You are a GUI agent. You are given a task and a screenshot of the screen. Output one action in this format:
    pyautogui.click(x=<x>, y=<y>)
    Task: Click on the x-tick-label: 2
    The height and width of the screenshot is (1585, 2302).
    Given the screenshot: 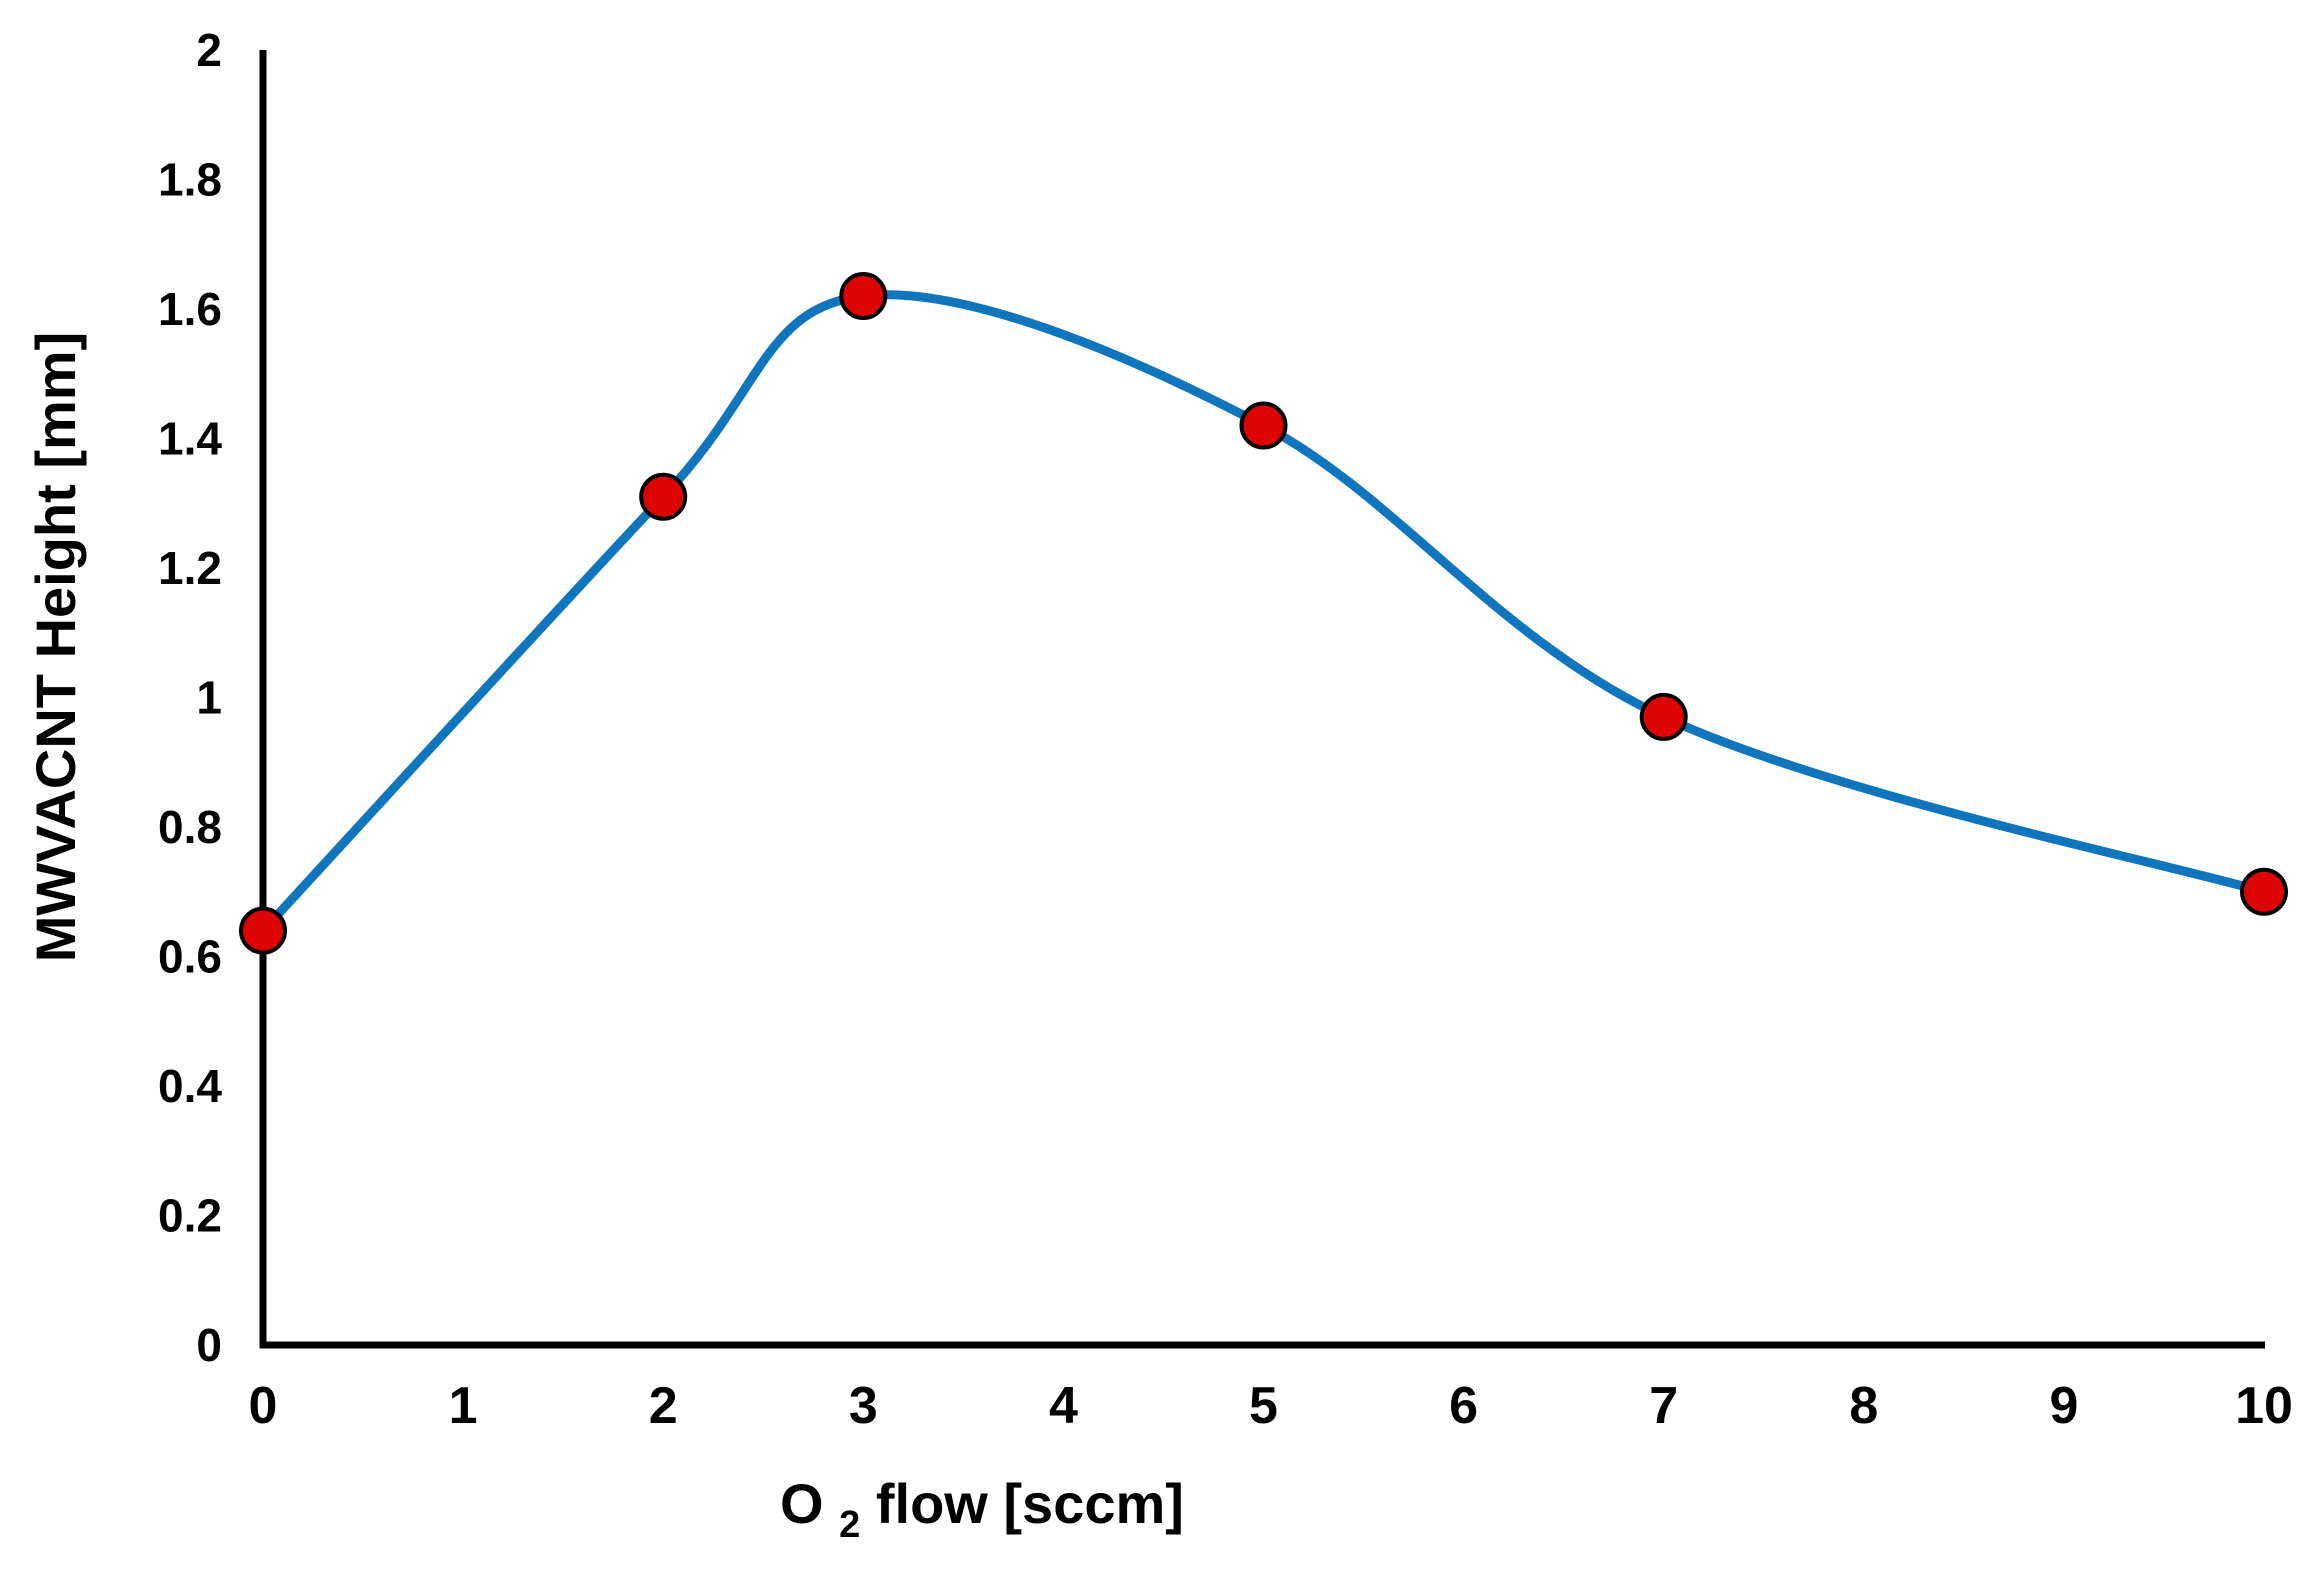 What is the action you would take?
    pyautogui.click(x=663, y=1406)
    